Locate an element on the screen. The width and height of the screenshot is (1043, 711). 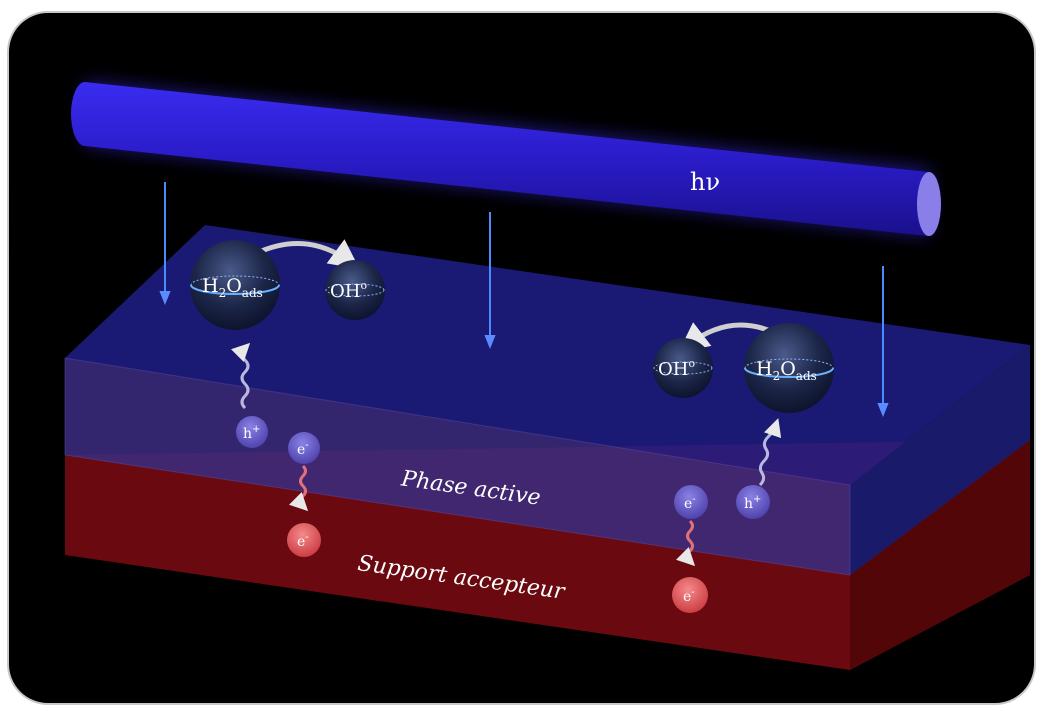
light-label: hν is located at coordinates (705, 182).